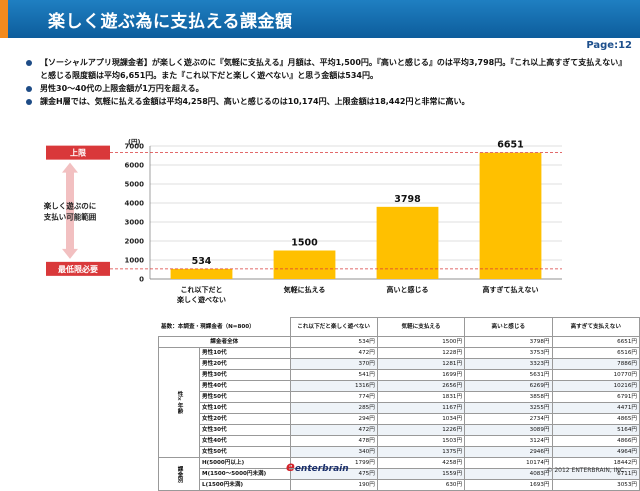 This screenshot has width=640, height=491. Describe the element at coordinates (224, 327) in the screenshot. I see `table-caption: 基数：本調査・現課金者（N=800）` at that location.